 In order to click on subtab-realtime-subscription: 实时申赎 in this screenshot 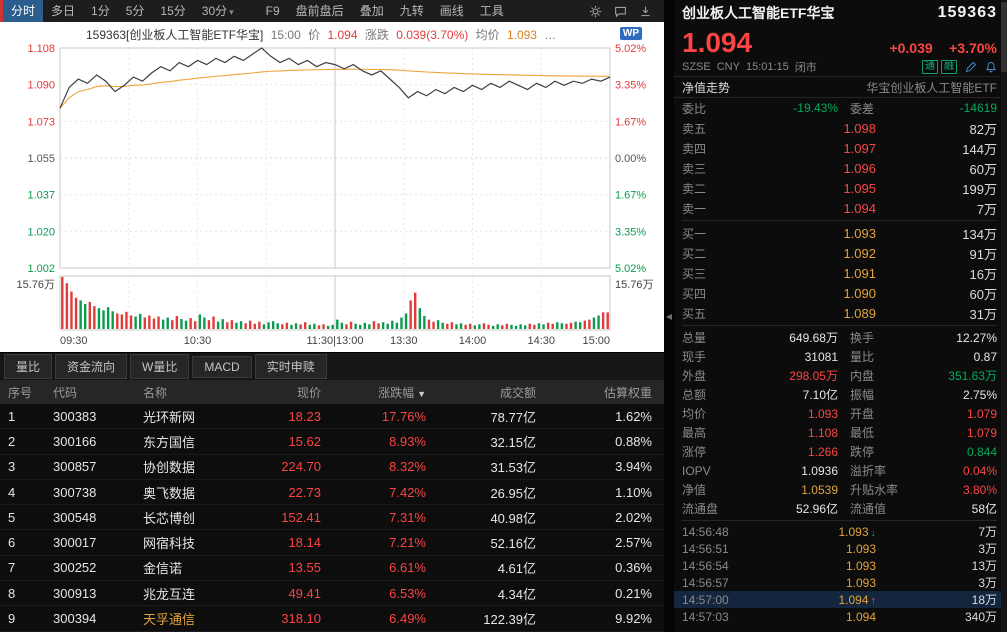, I will do `click(290, 366)`.